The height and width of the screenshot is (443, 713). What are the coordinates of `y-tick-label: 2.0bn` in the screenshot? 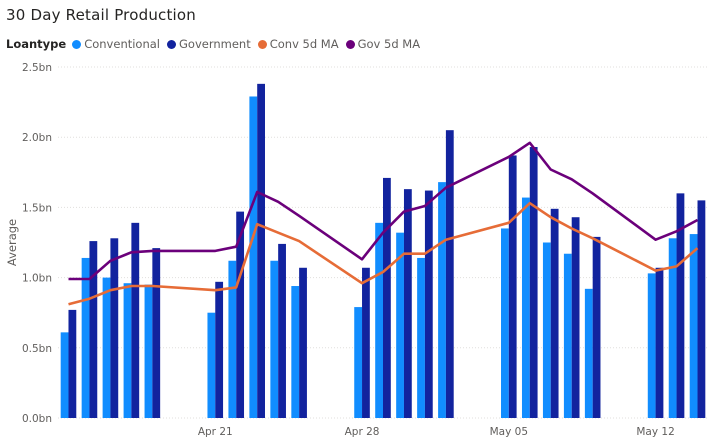 It's located at (37, 138).